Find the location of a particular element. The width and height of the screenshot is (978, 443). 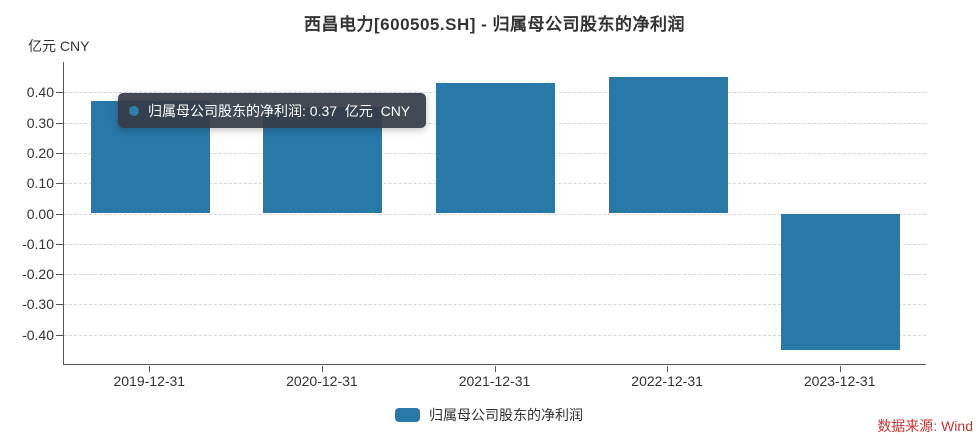

y-tick-label: 0.10 is located at coordinates (40, 183).